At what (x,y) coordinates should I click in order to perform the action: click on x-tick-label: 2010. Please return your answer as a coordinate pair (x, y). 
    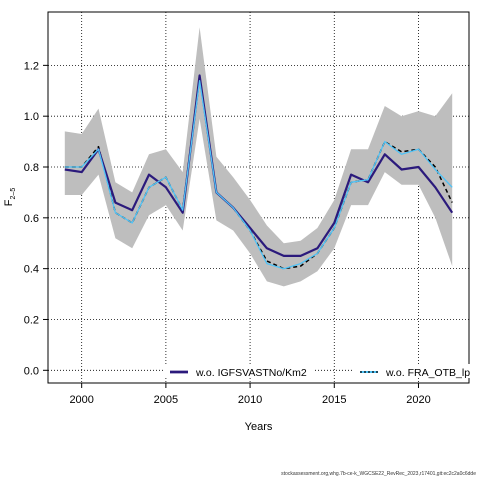
    Looking at the image, I should click on (250, 400).